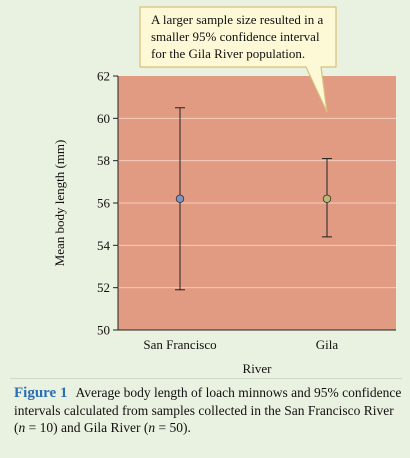 This screenshot has width=410, height=458. I want to click on annotation-line-3: for the Gila River population., so click(228, 53).